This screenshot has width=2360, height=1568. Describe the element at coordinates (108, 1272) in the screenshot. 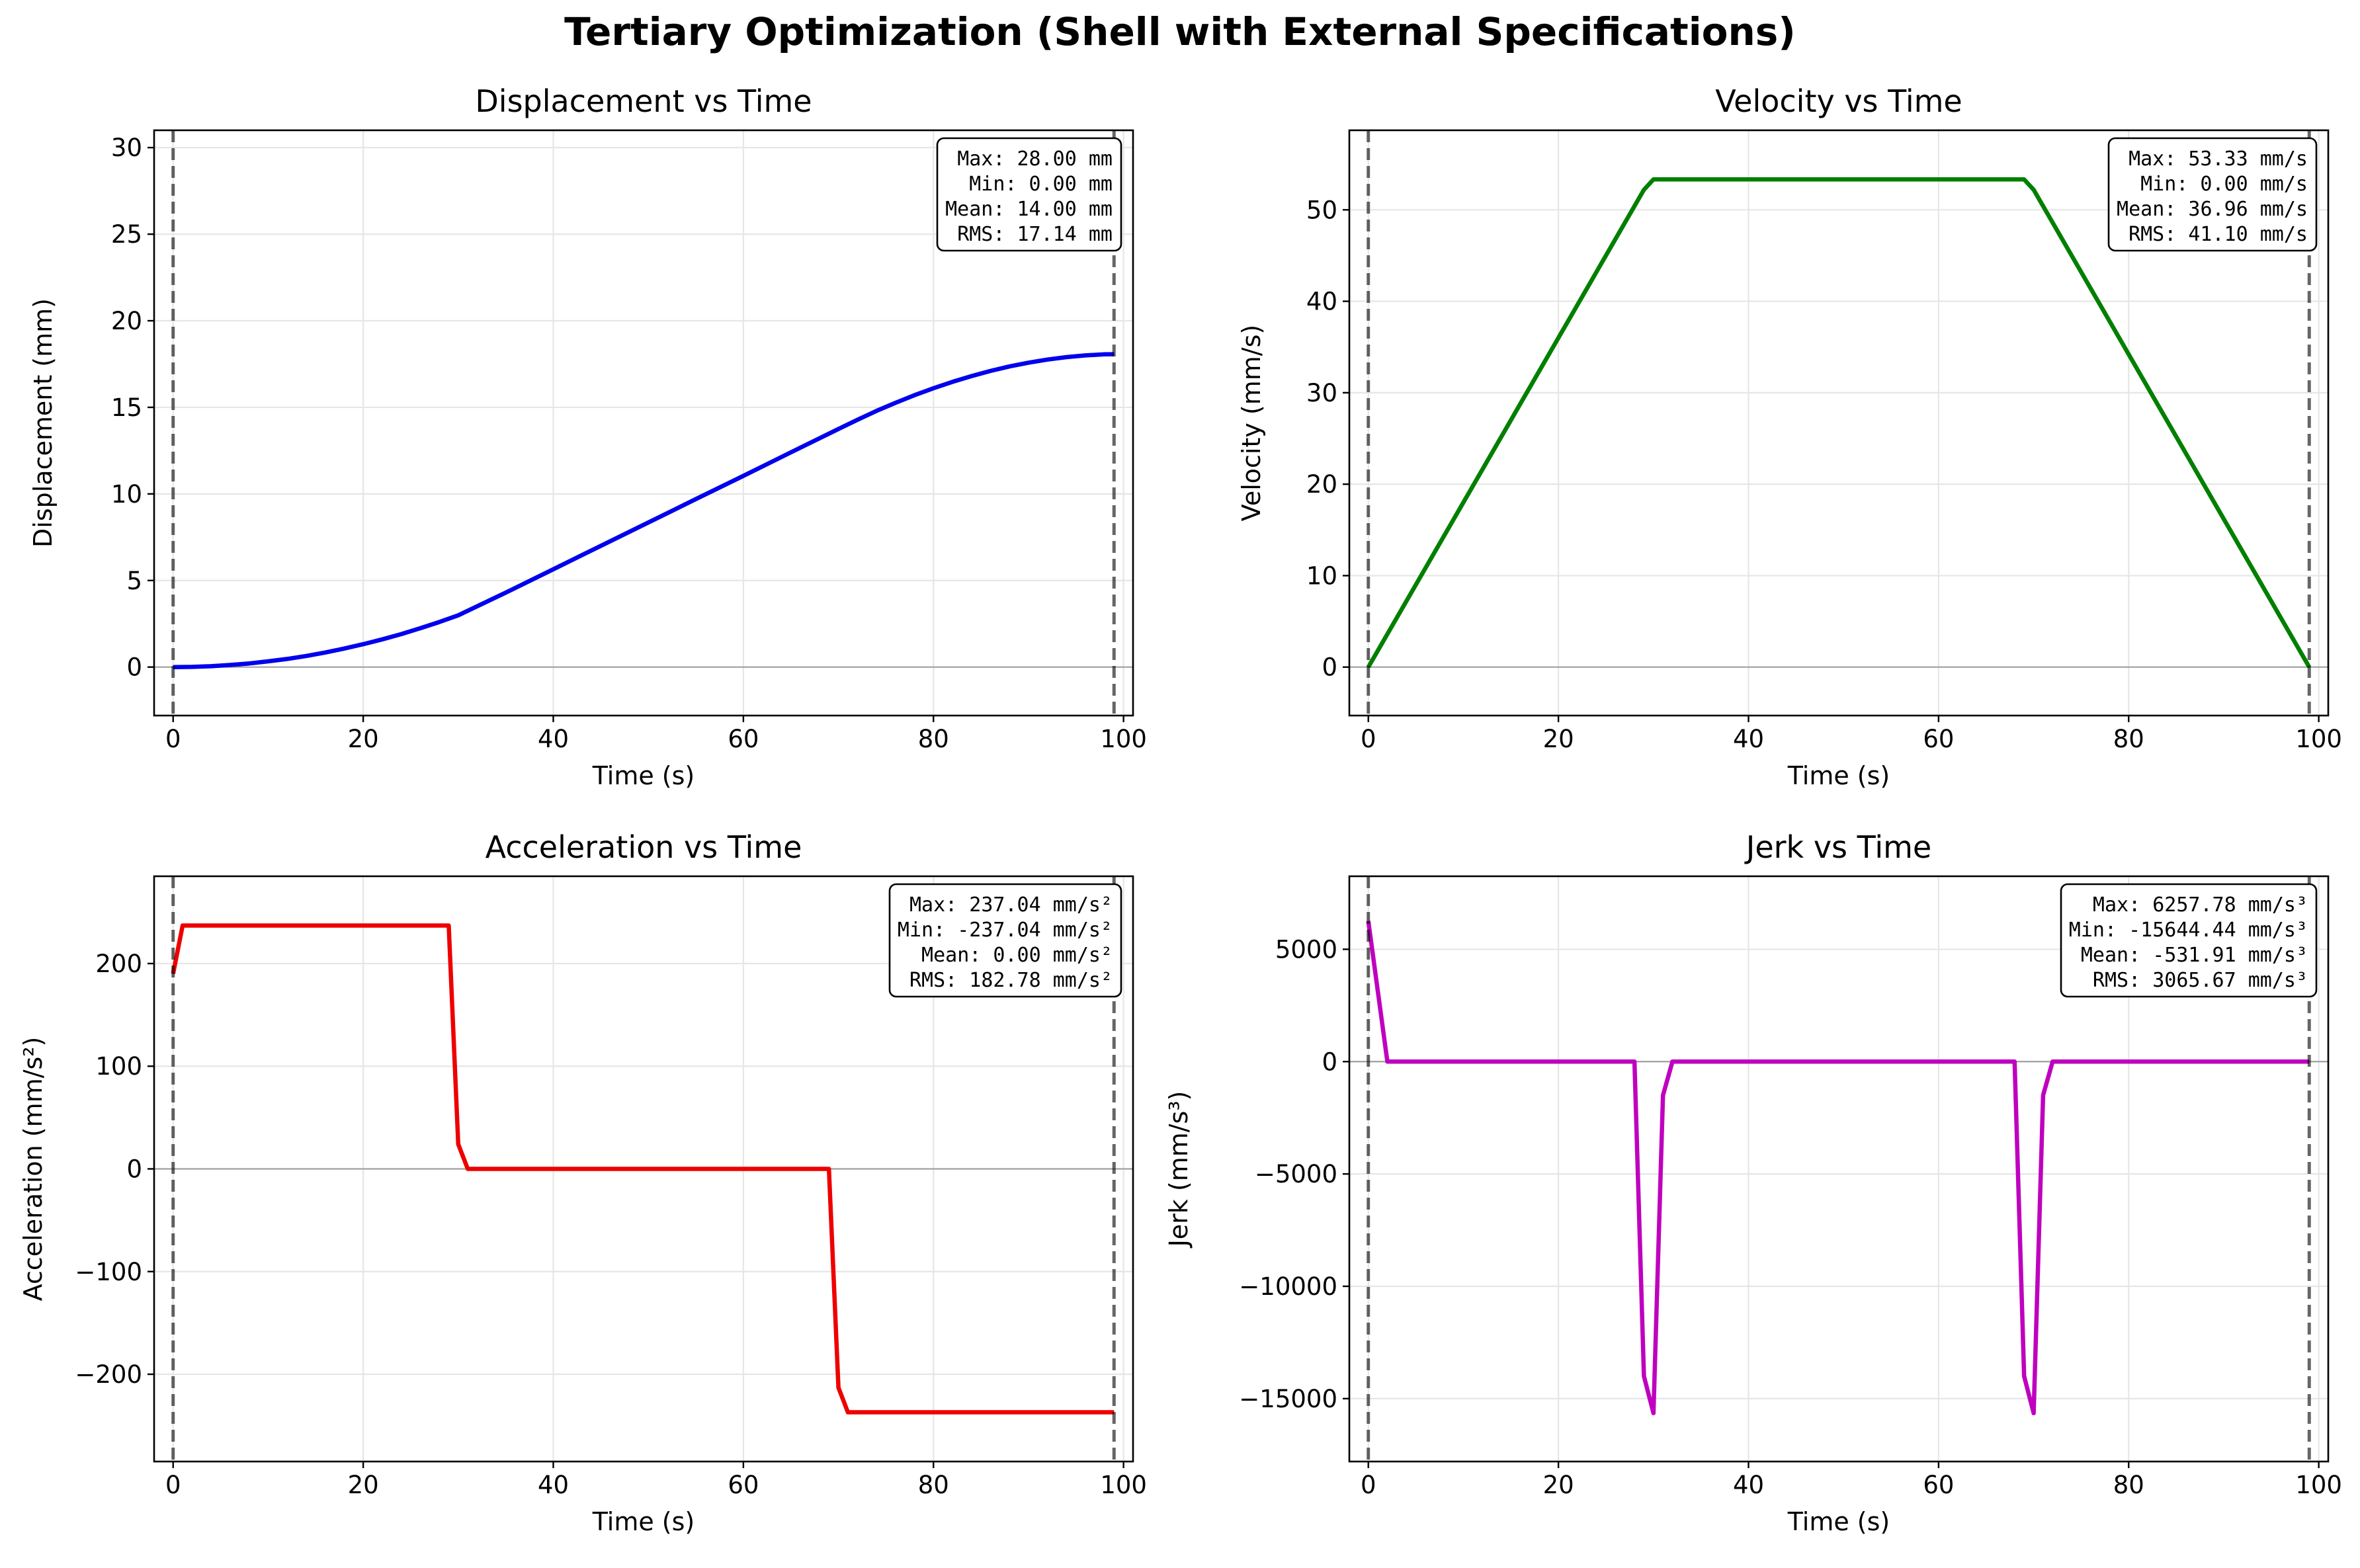

I see `y-tick-label: −100` at that location.